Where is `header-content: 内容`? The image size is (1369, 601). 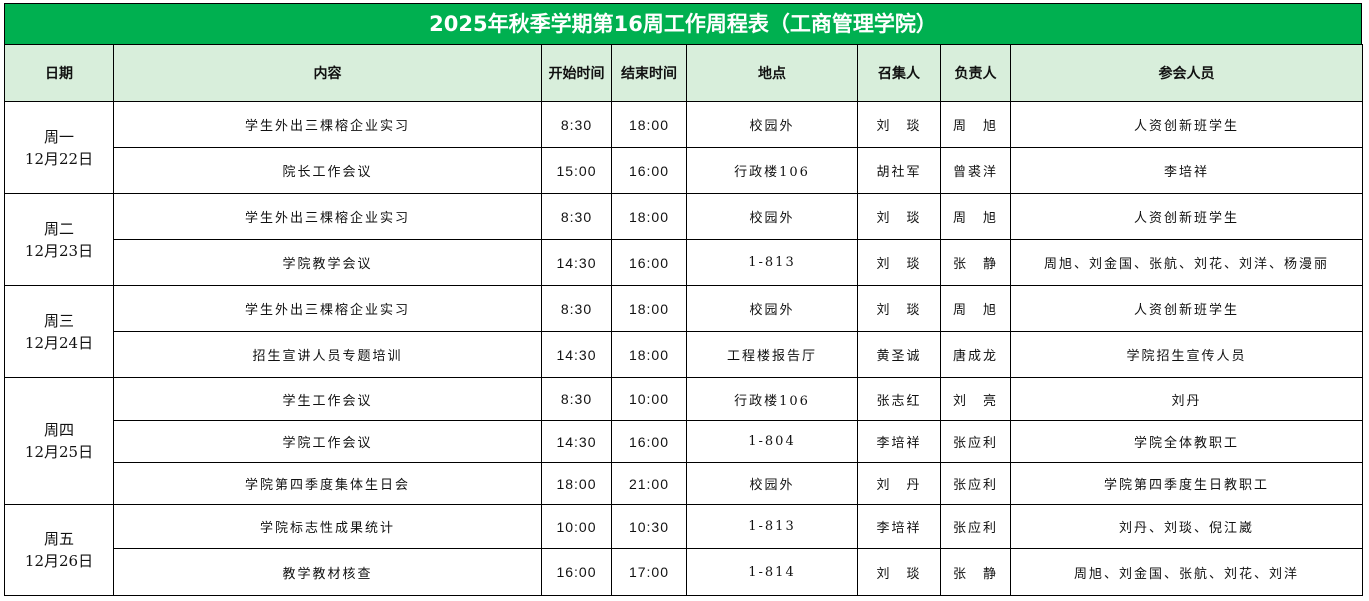 header-content: 内容 is located at coordinates (327, 73).